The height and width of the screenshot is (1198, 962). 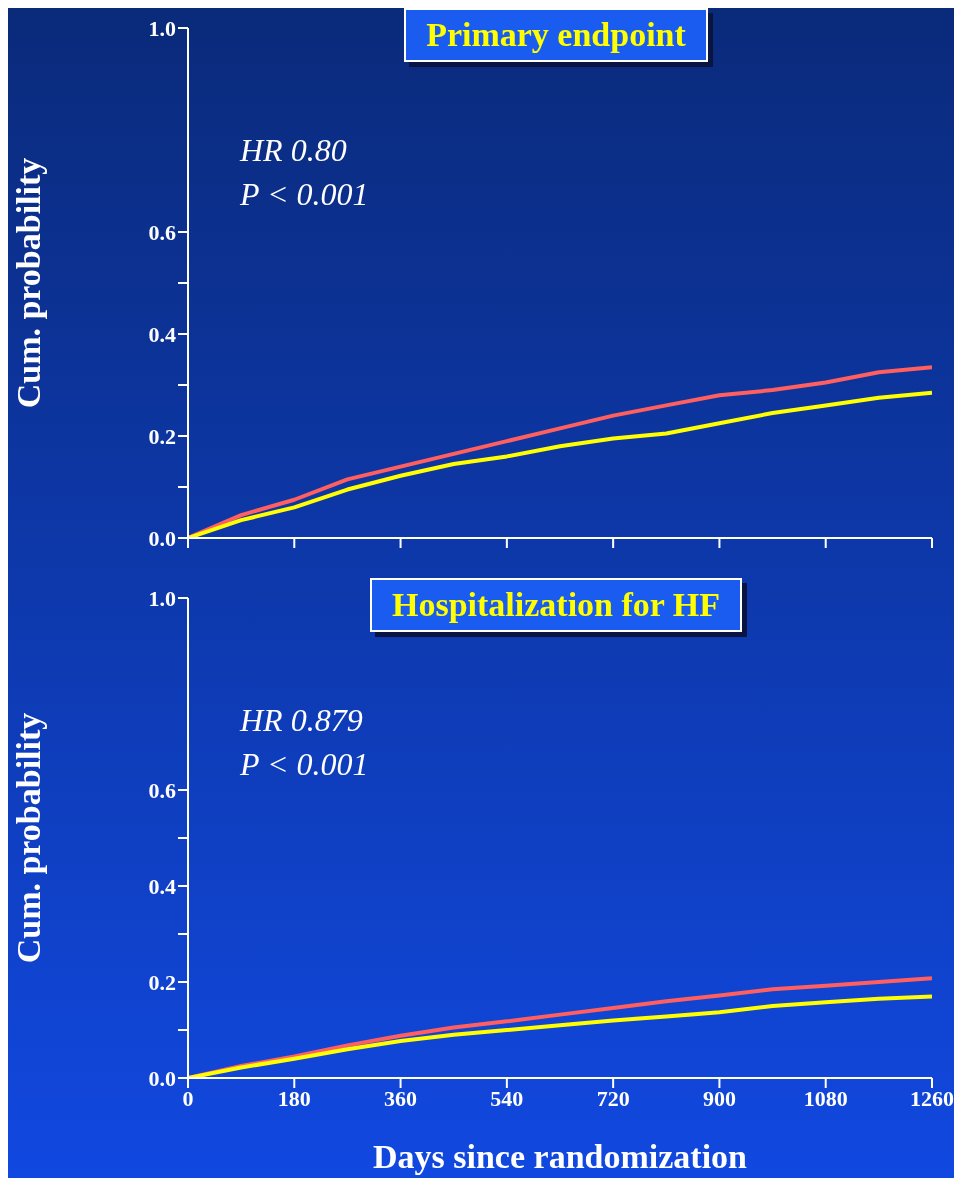 I want to click on annotation: HR 0.879, so click(x=302, y=720).